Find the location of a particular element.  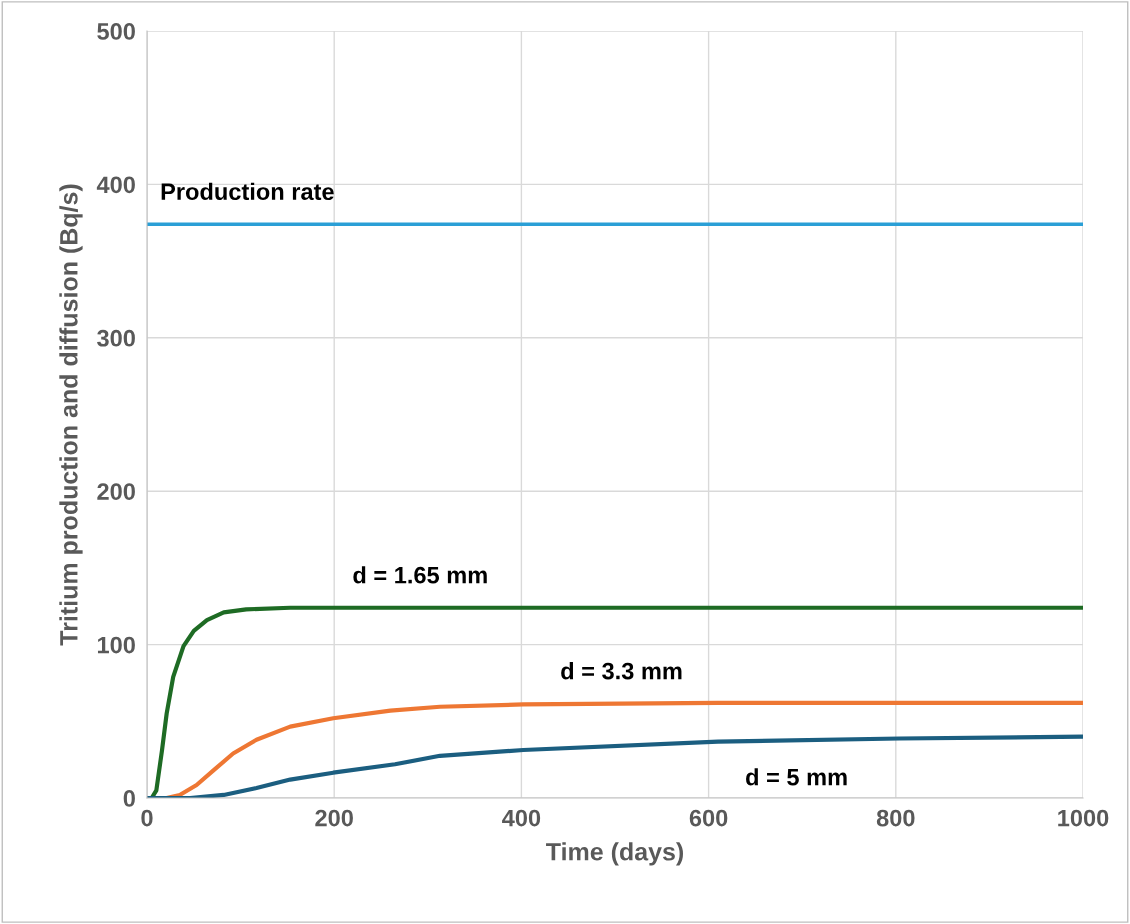

series-label: d = 5 mm is located at coordinates (796, 777).